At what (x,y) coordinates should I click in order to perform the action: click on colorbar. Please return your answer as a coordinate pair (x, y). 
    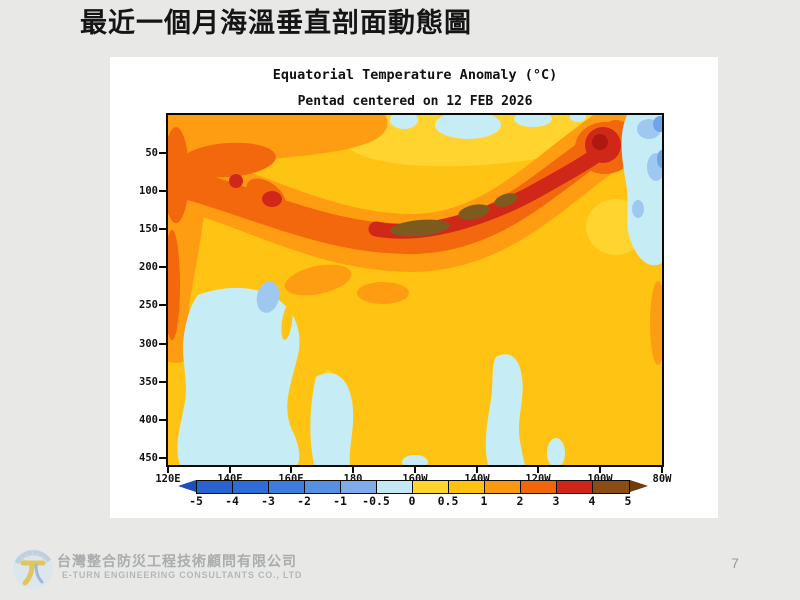
    Looking at the image, I should click on (413, 487).